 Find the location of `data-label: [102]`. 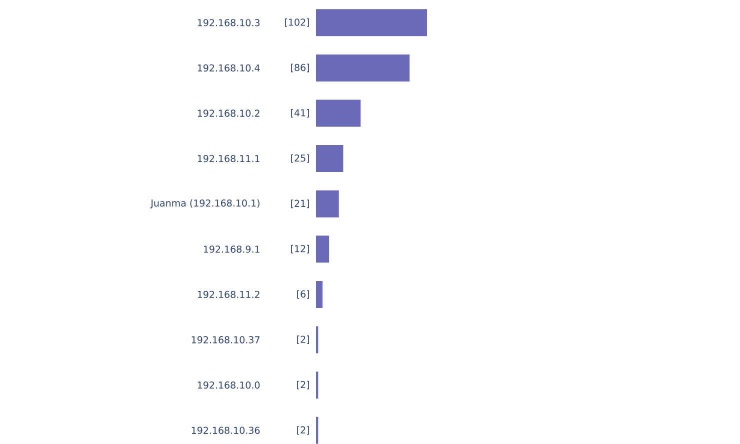

data-label: [102] is located at coordinates (297, 22).